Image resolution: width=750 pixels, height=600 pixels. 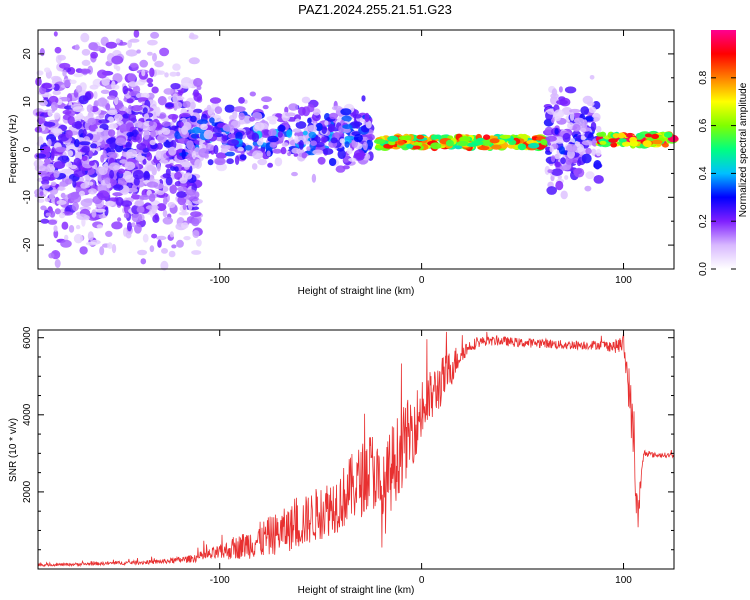 I want to click on spectrogram-y-tick-label: 20, so click(x=27, y=54).